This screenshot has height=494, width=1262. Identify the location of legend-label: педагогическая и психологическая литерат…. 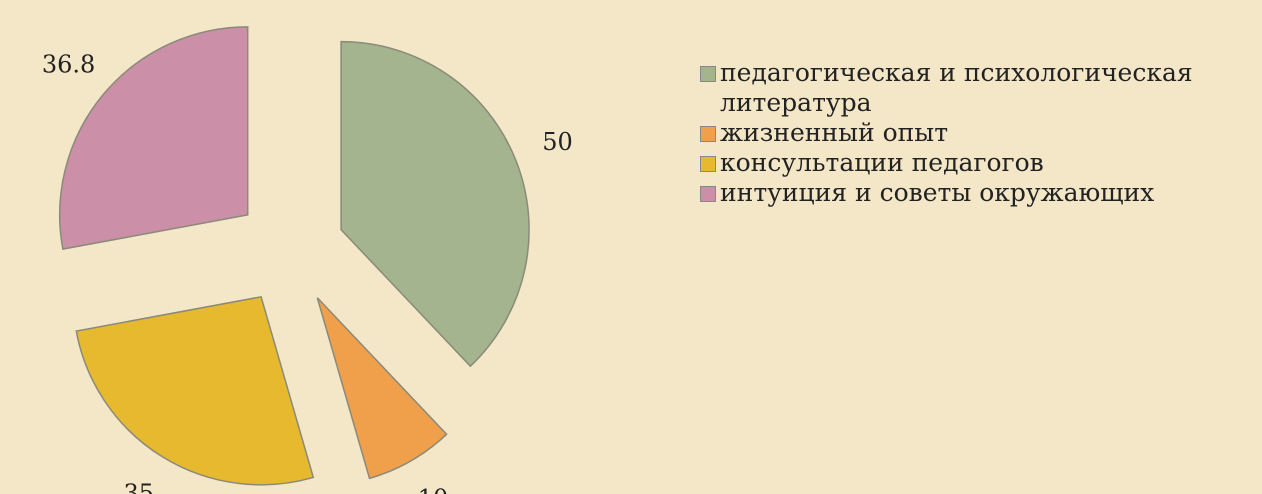
(956, 87).